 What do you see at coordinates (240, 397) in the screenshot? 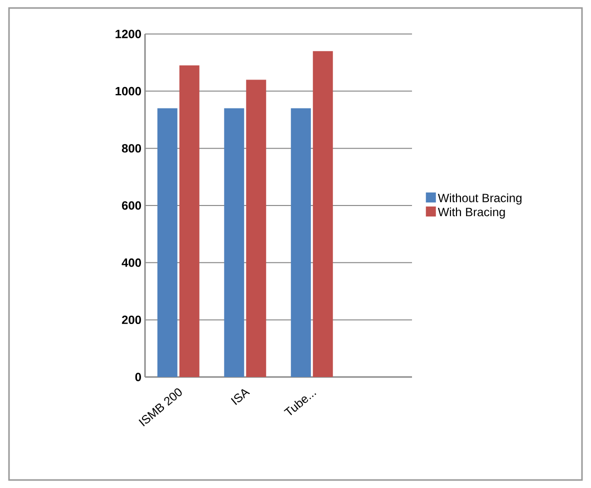
I see `x-tick-label: ISA` at bounding box center [240, 397].